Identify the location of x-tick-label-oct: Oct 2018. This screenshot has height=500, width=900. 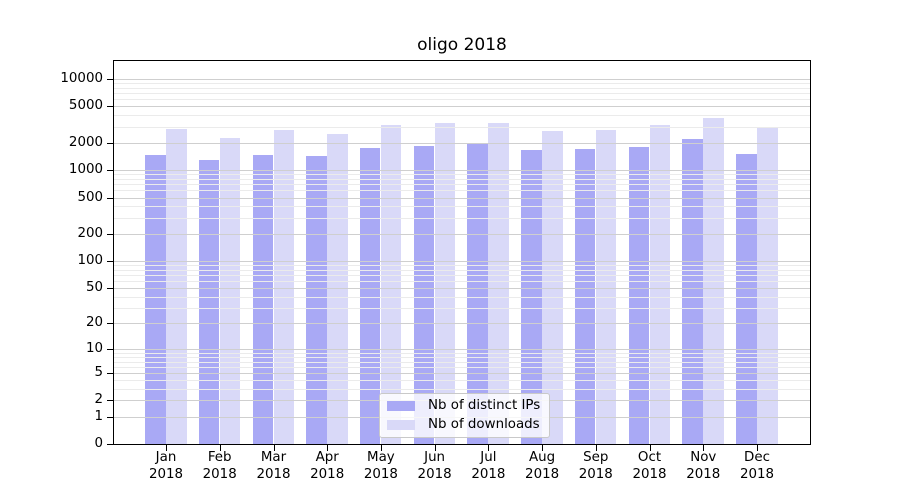
(649, 466).